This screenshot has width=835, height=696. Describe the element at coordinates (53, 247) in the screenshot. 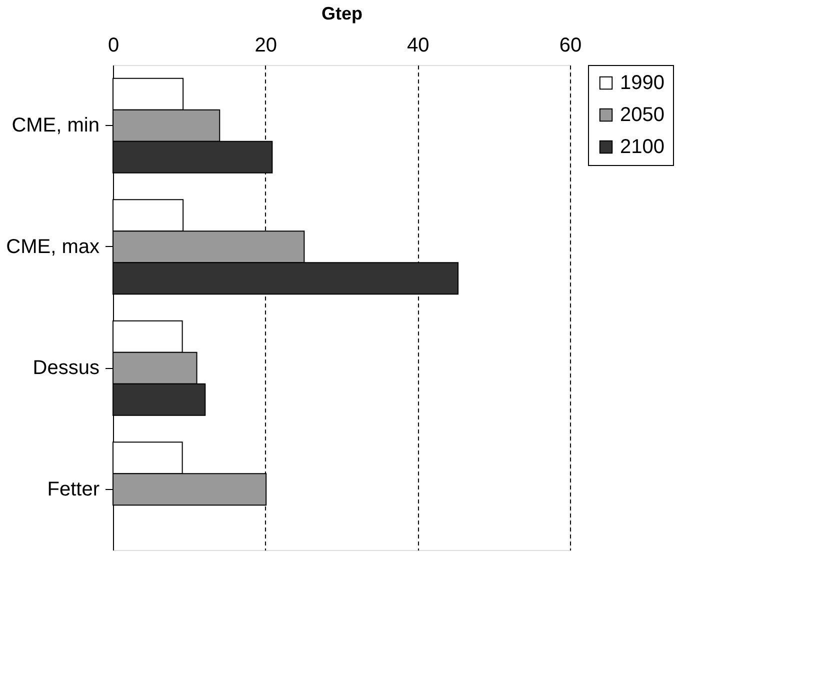

I see `y-tick-label: CME, max` at that location.